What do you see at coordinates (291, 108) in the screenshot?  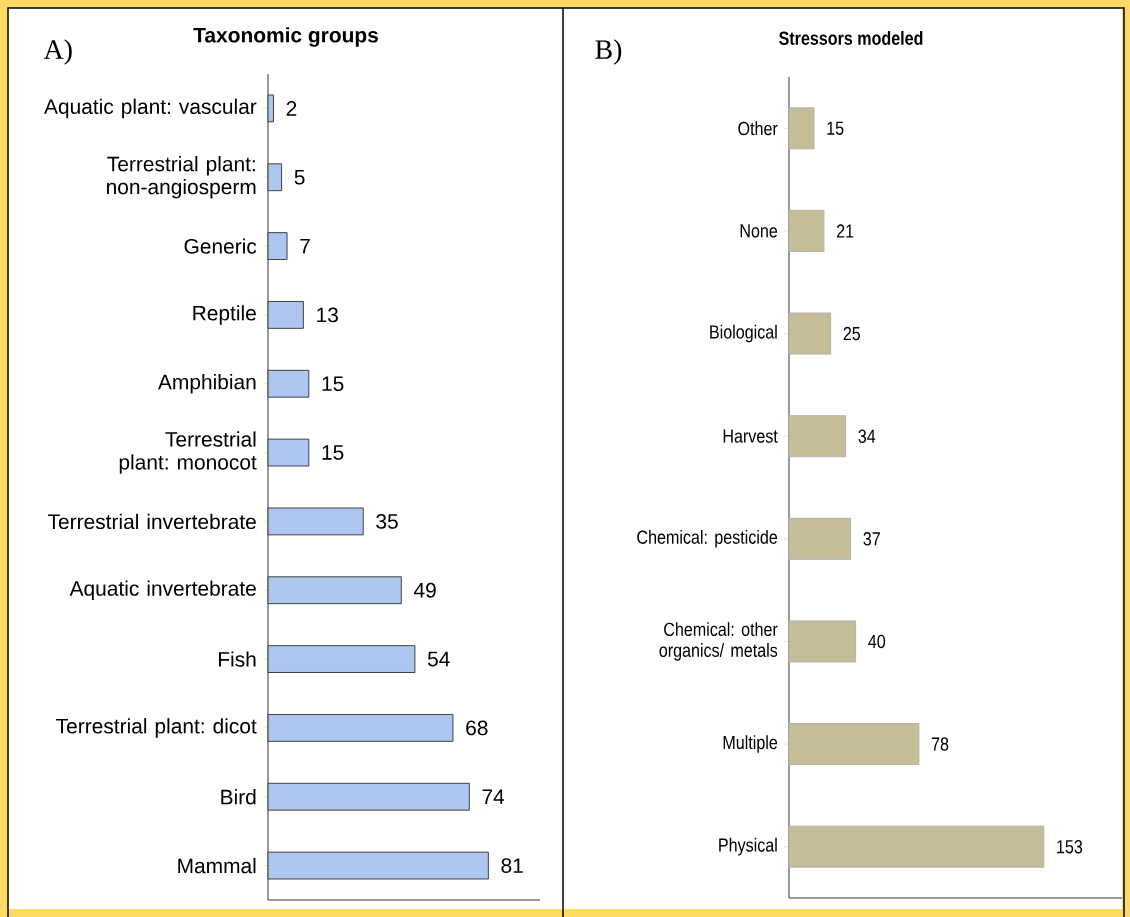 I see `data-label: 2` at bounding box center [291, 108].